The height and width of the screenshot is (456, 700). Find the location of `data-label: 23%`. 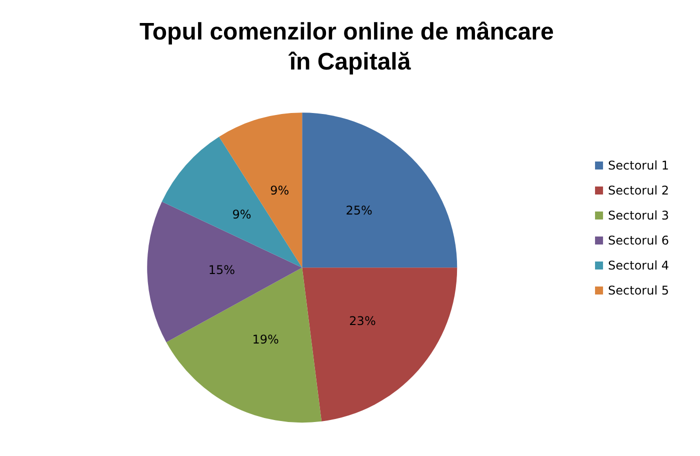

data-label: 23% is located at coordinates (362, 321).